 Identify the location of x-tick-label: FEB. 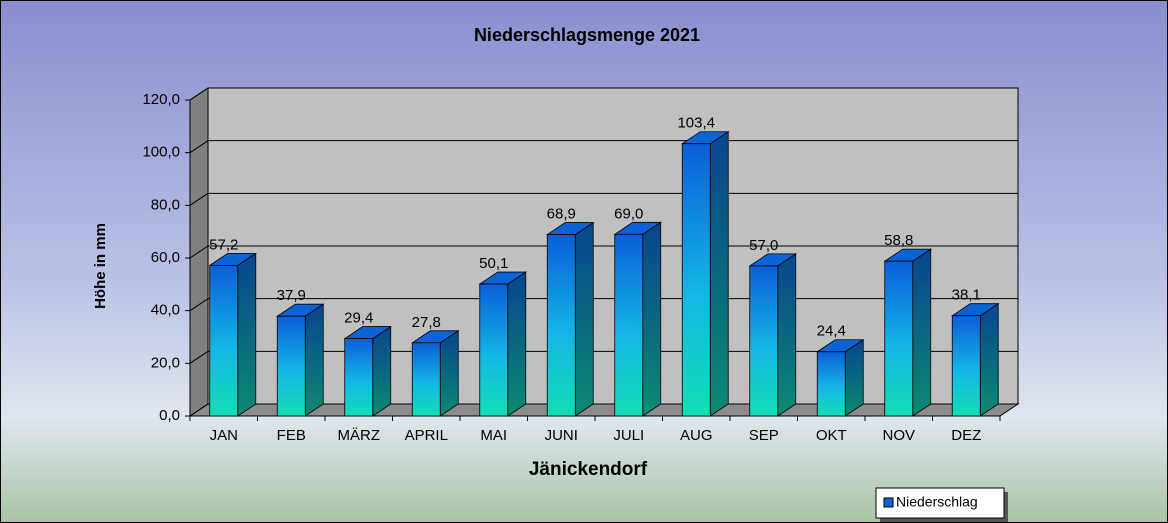
(291, 435).